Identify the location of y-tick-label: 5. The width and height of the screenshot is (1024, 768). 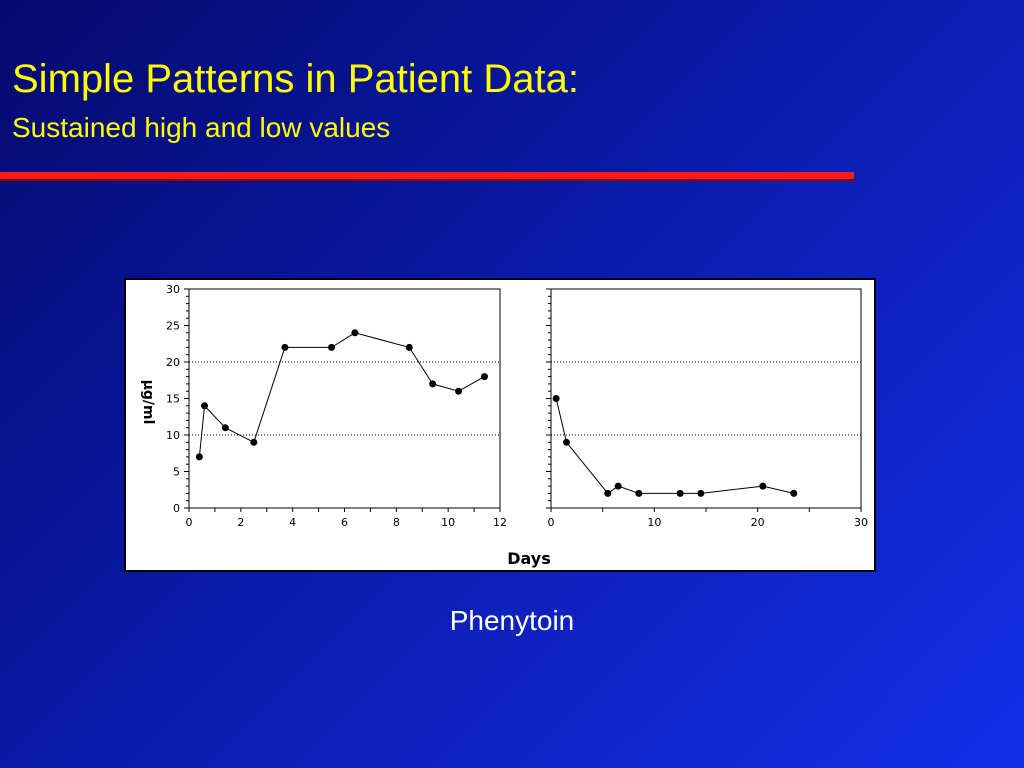
(176, 472).